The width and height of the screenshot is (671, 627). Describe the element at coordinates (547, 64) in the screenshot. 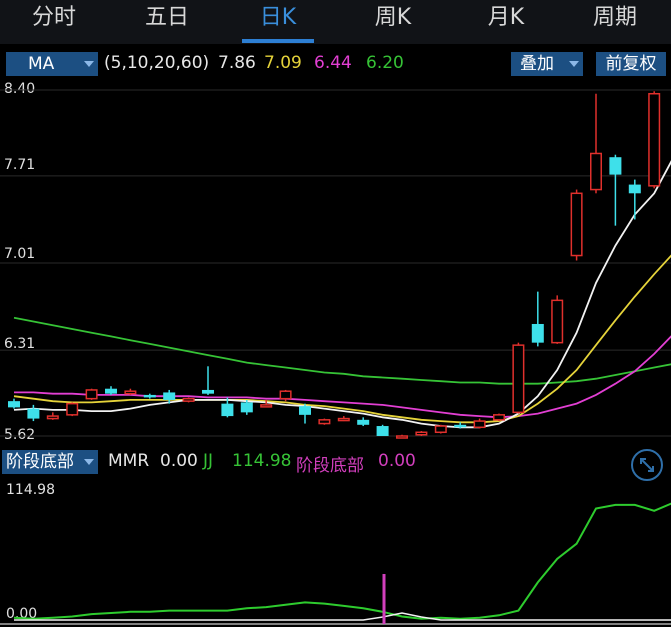

I see `overlay-button: 叠加` at that location.